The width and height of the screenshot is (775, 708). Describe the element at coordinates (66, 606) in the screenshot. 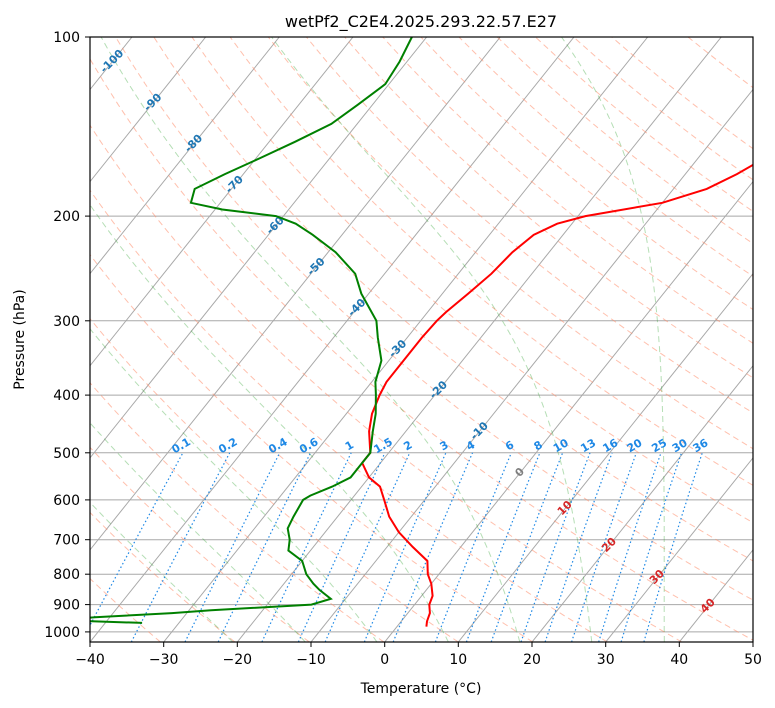

I see `y-tick-label: 900` at that location.